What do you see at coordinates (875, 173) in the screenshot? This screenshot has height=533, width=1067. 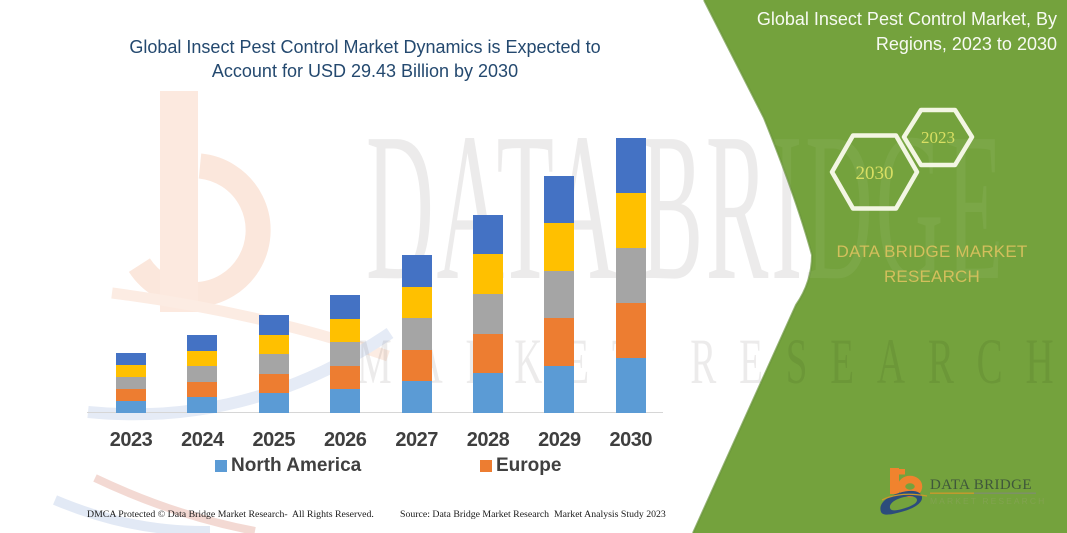 I see `svg-text: 2030` at bounding box center [875, 173].